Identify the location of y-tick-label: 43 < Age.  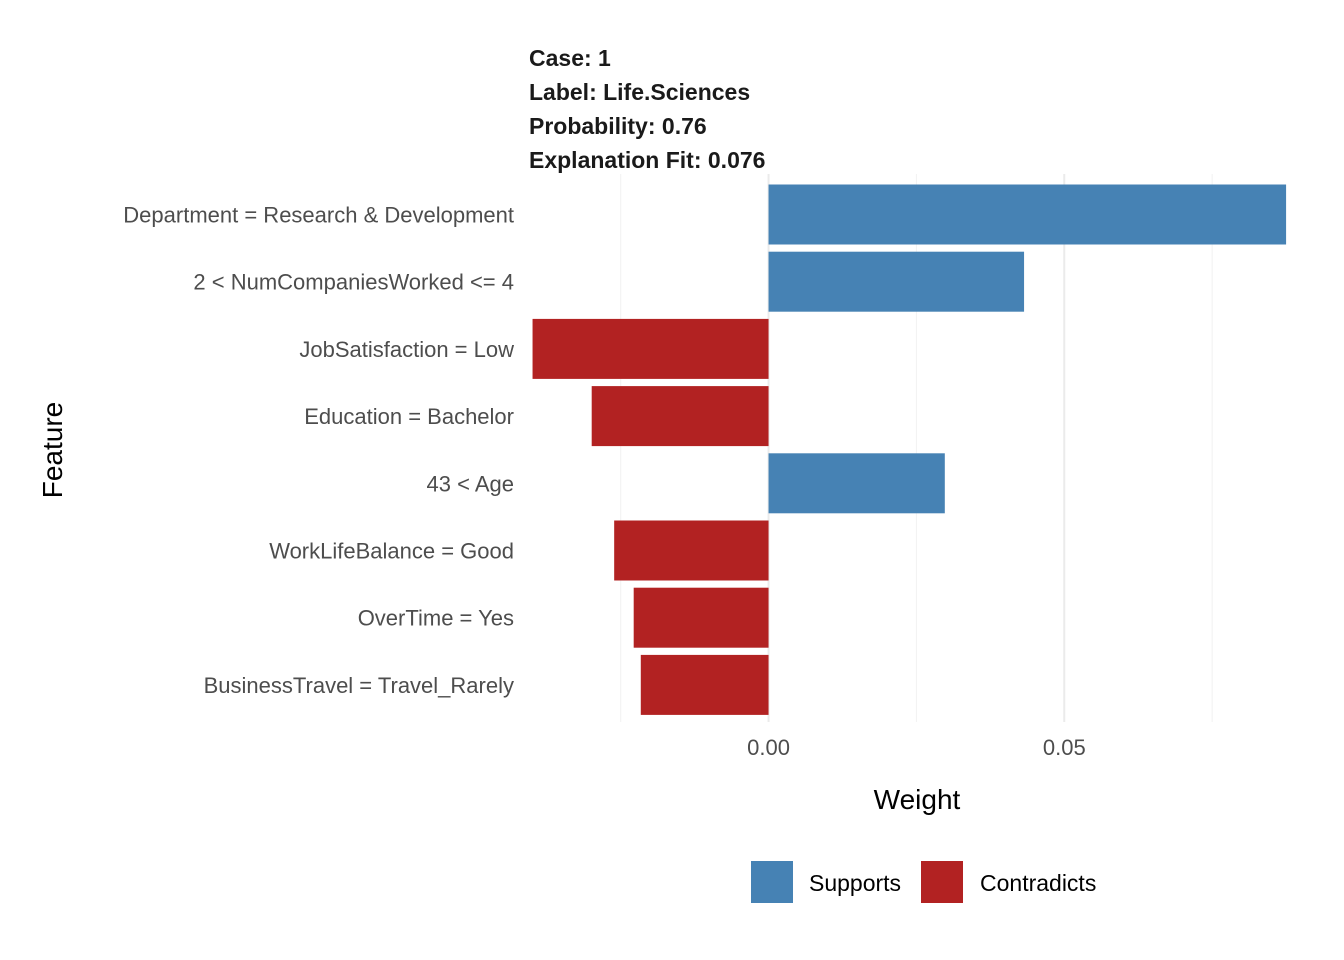
(470, 483).